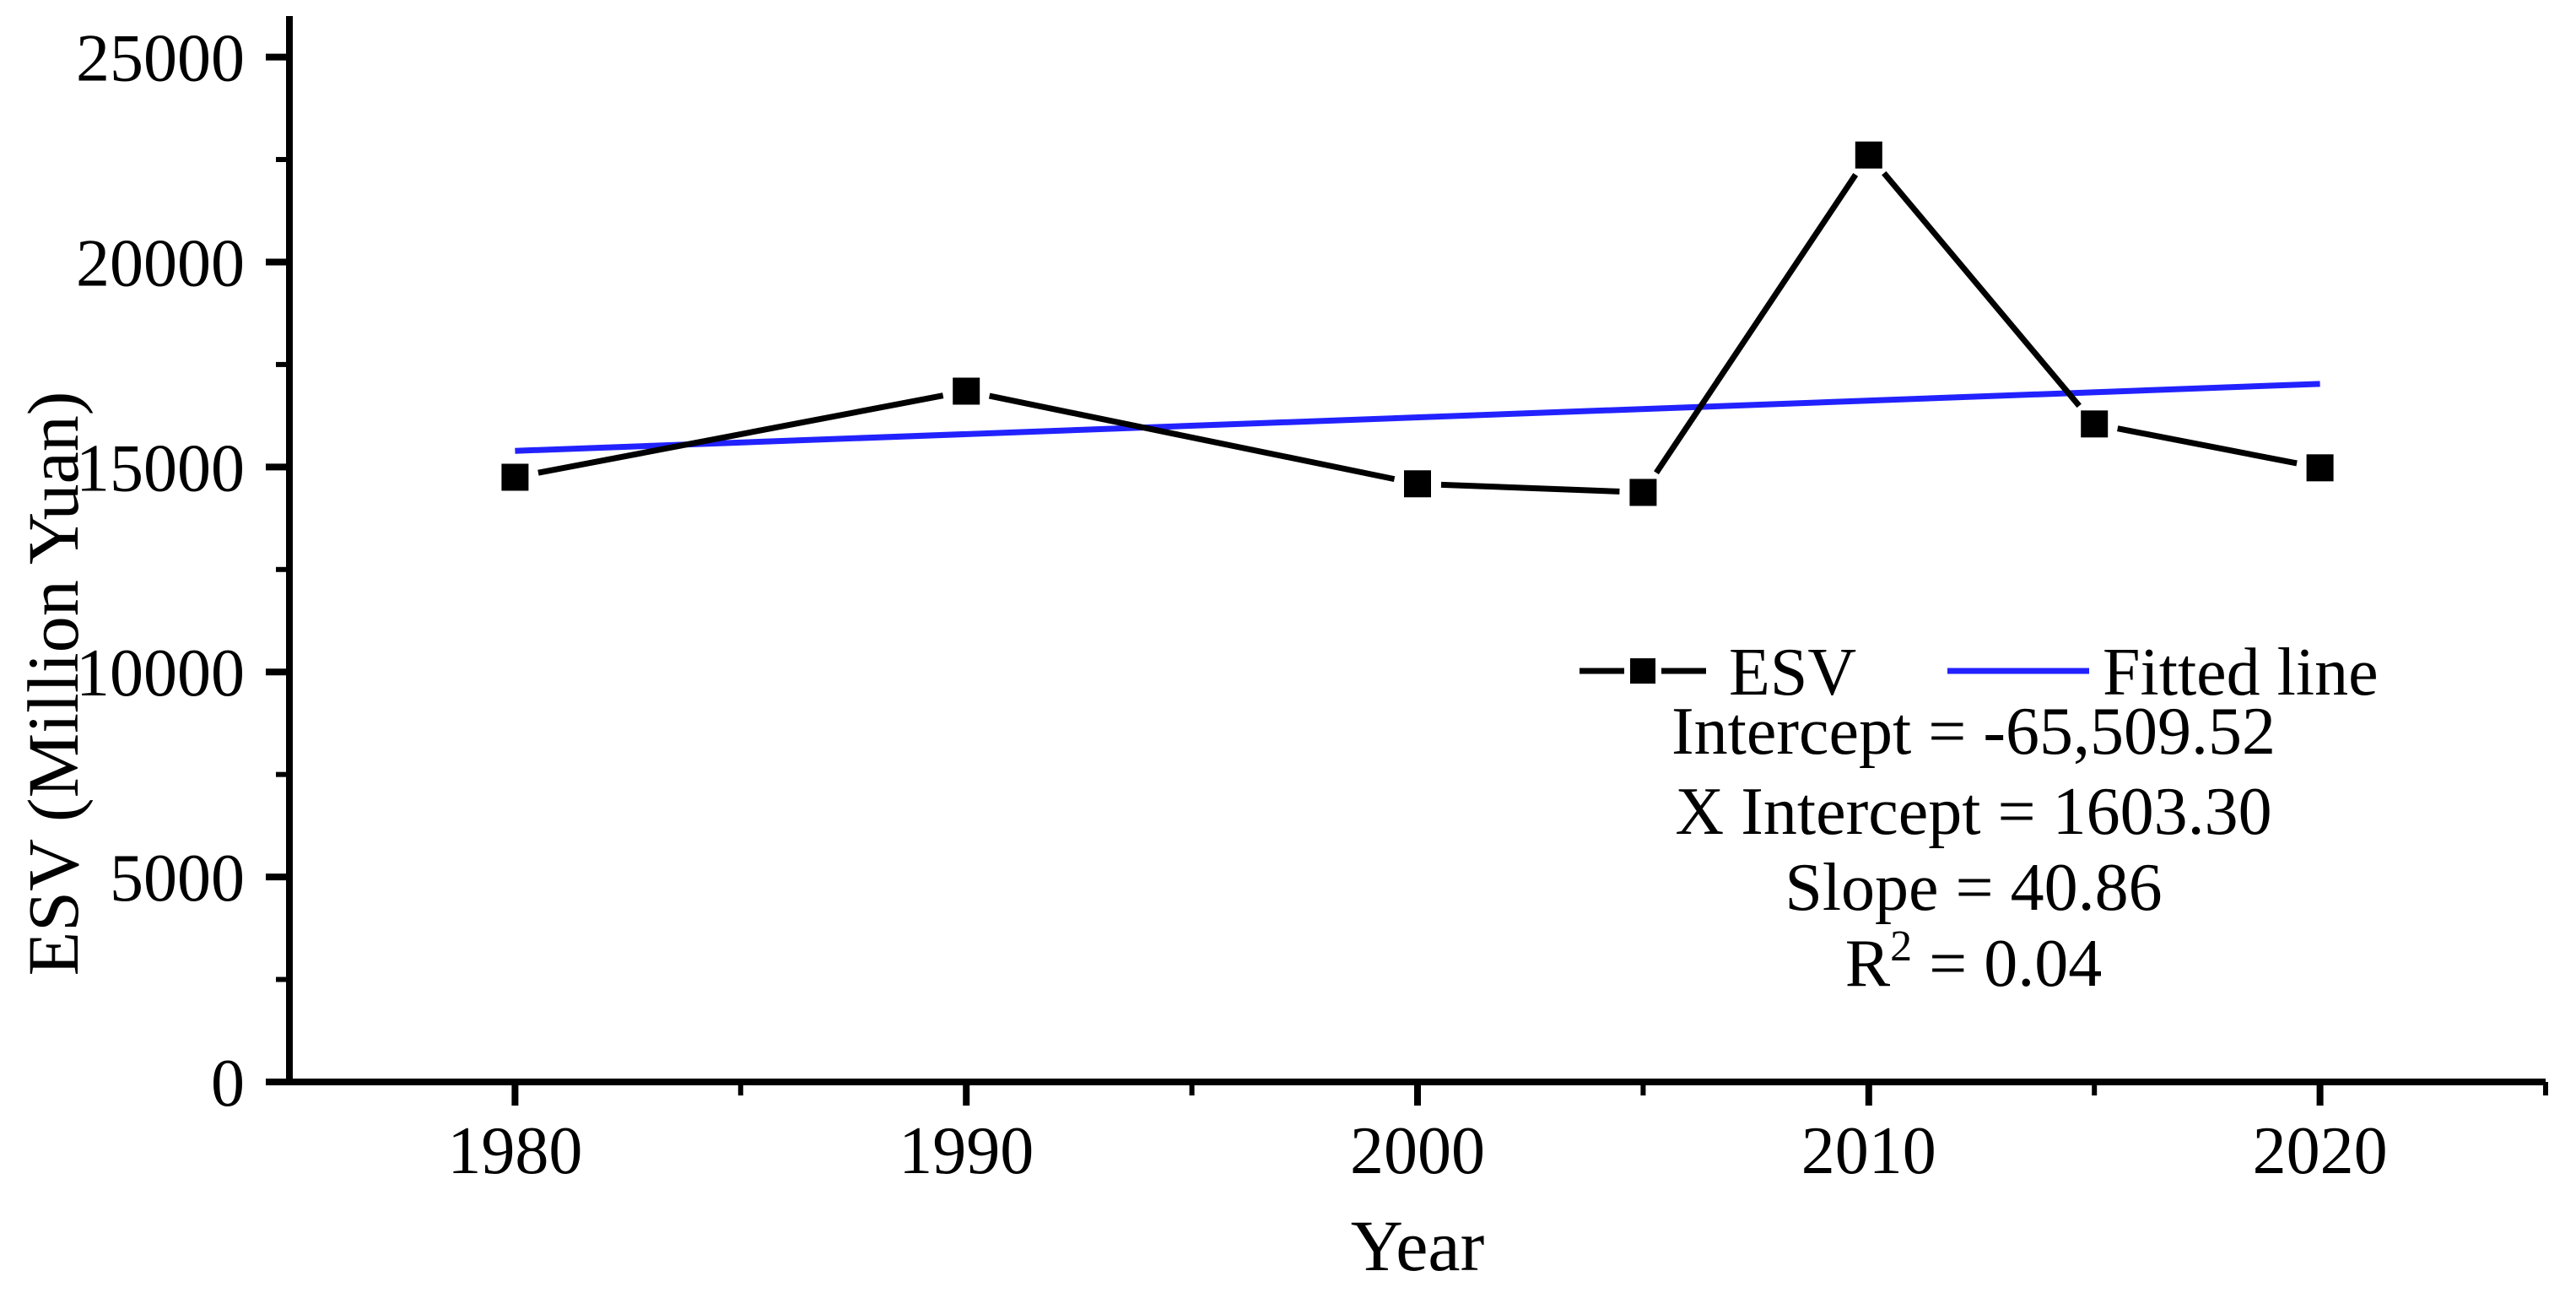  Describe the element at coordinates (1973, 732) in the screenshot. I see `annotation-intercept: Intercept = -65,509.52` at that location.